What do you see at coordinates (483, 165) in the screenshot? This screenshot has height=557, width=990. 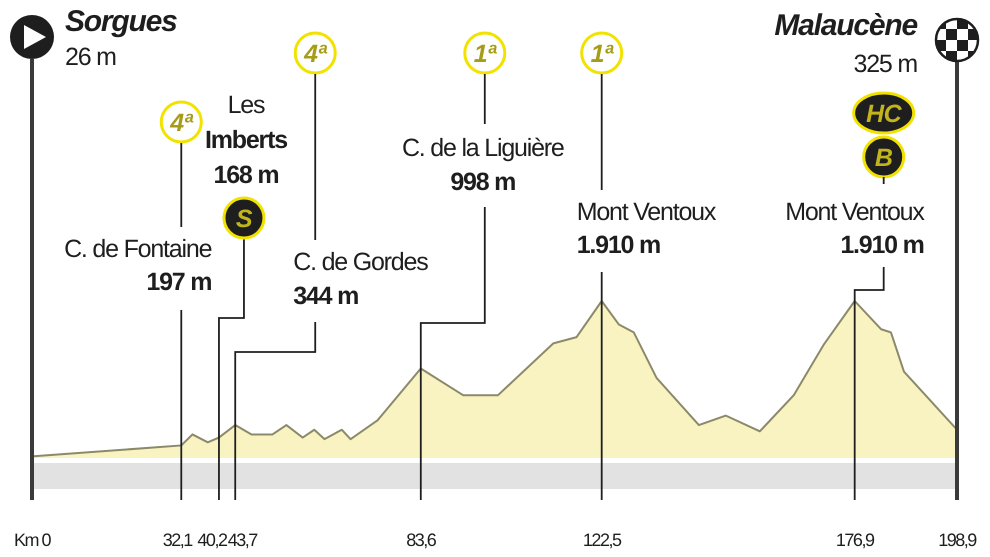 I see `text: C. de la Liguière 998 m` at bounding box center [483, 165].